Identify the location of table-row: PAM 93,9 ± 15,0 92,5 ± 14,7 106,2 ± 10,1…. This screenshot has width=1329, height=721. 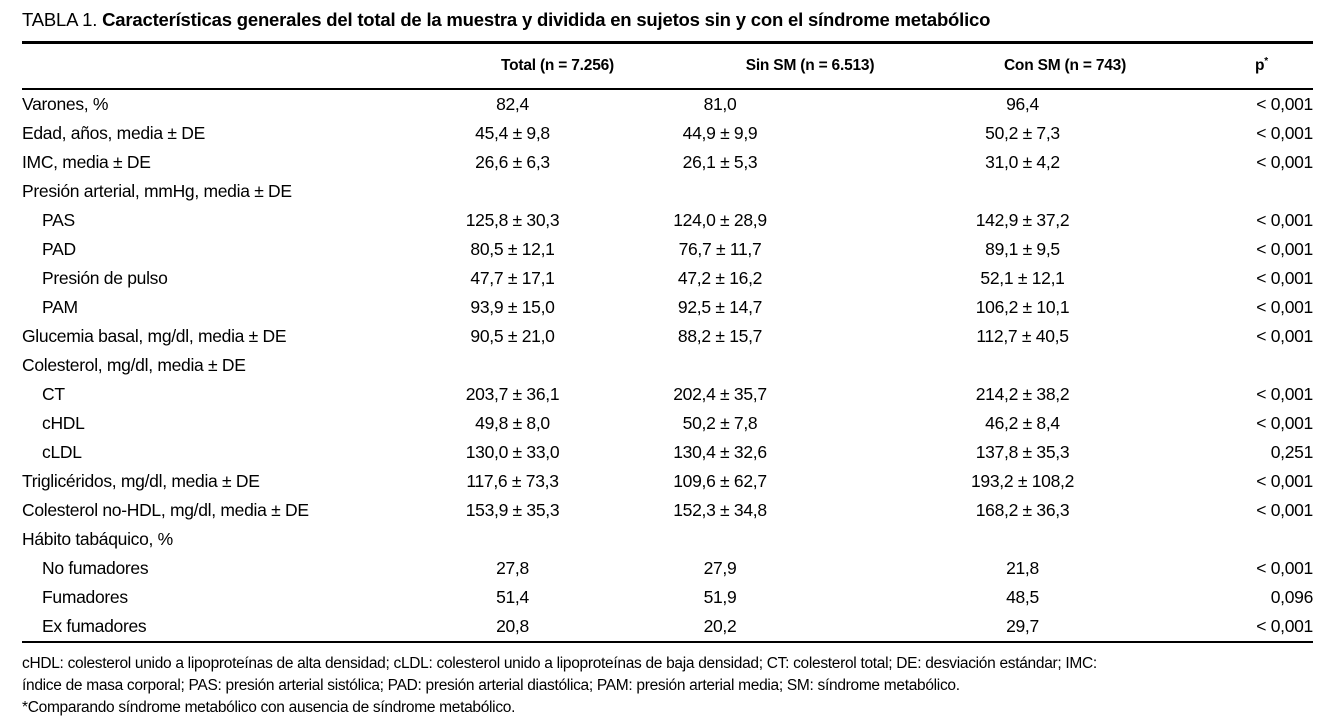
(667, 307).